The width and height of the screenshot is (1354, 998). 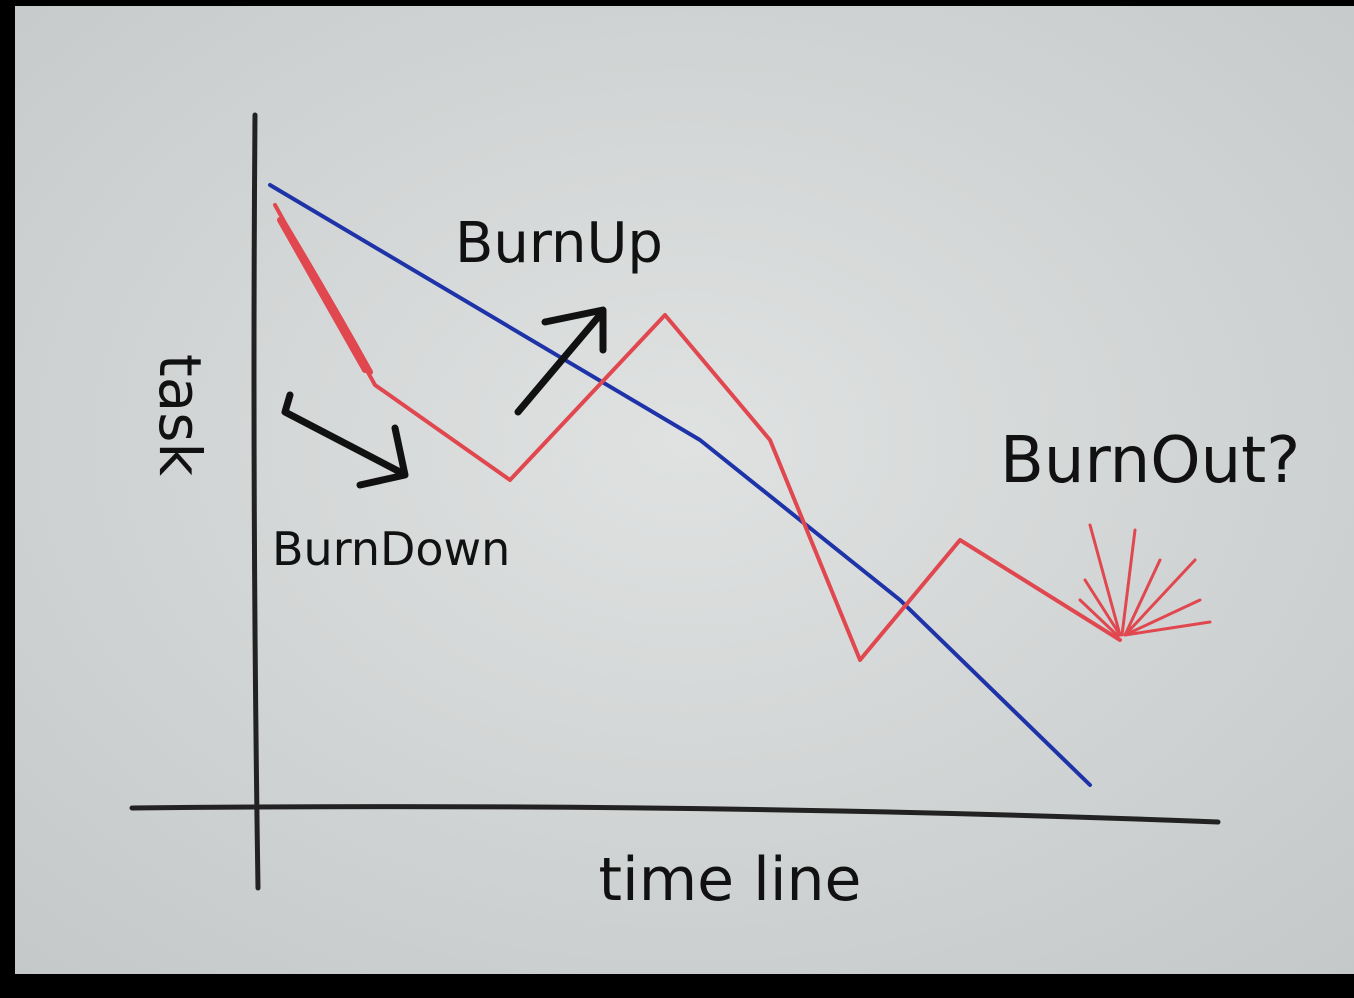 What do you see at coordinates (345, 440) in the screenshot?
I see `burn-down-arrow` at bounding box center [345, 440].